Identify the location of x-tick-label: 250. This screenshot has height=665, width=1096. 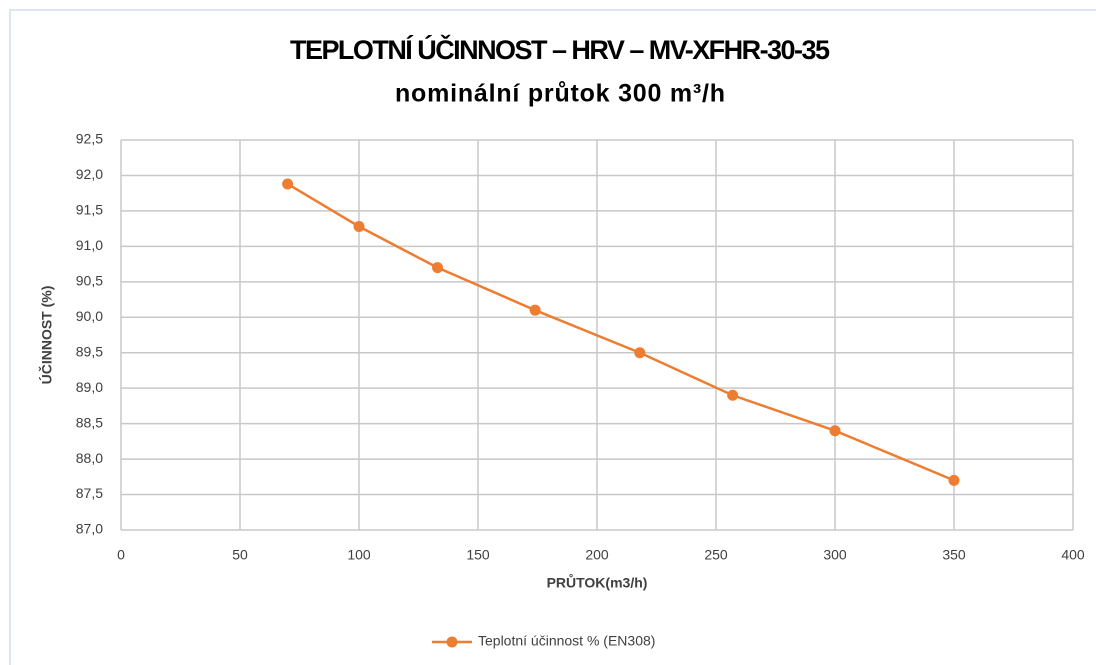
(716, 555).